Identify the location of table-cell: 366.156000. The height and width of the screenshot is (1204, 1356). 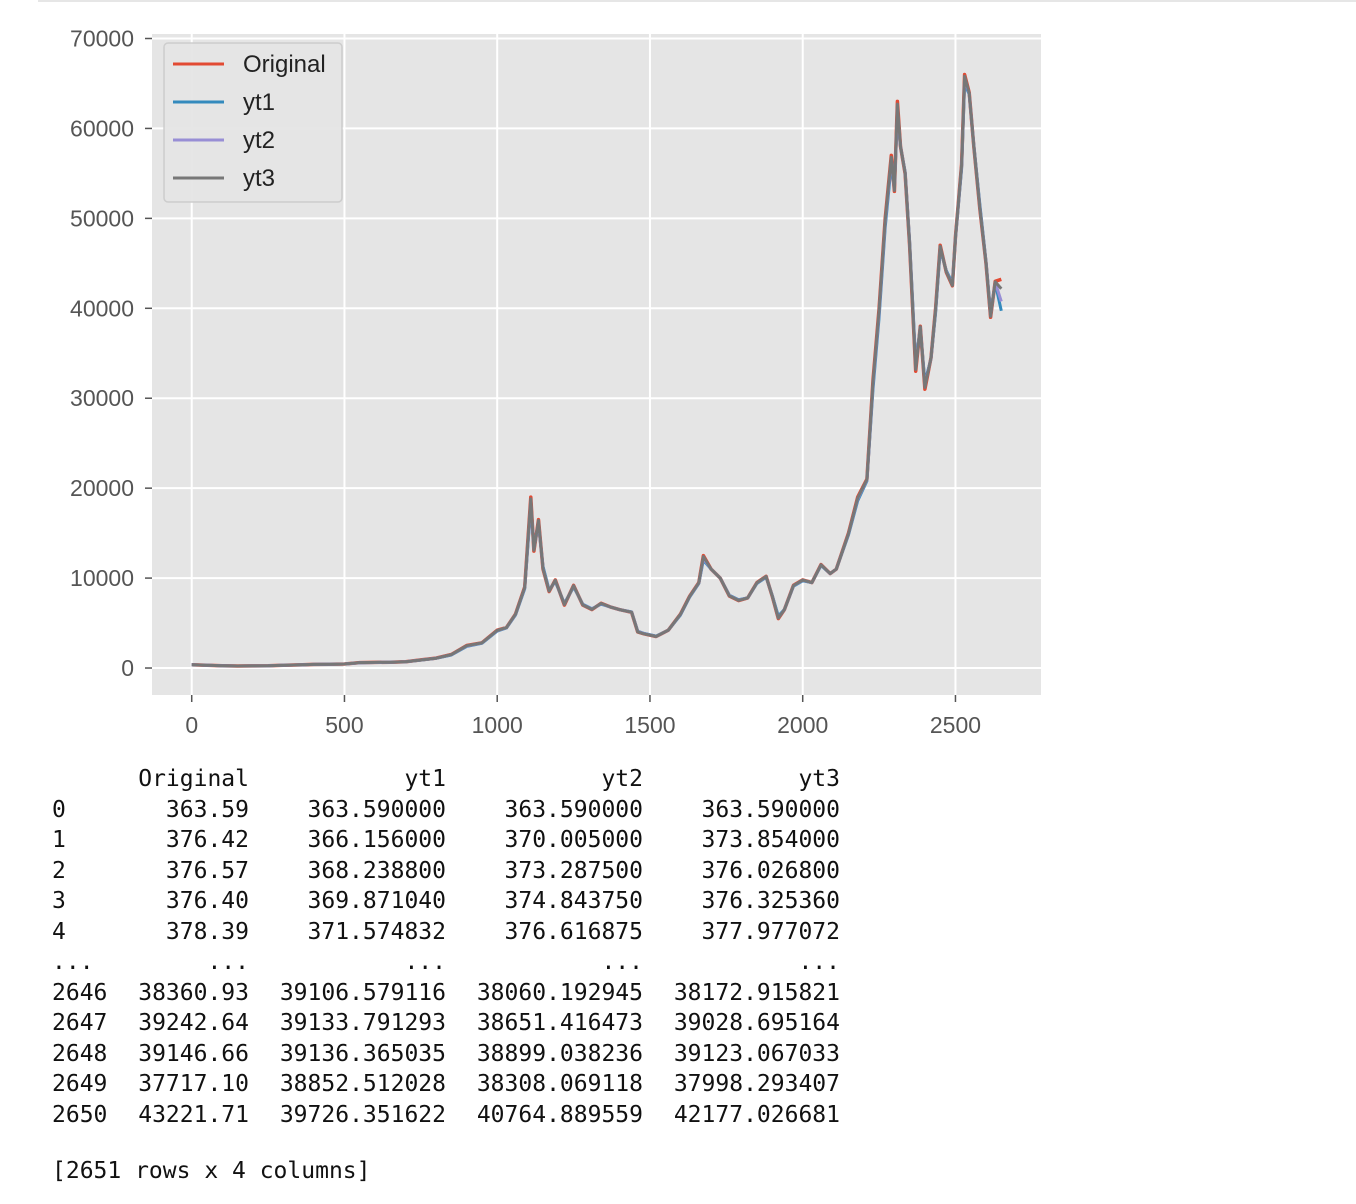
(376, 840).